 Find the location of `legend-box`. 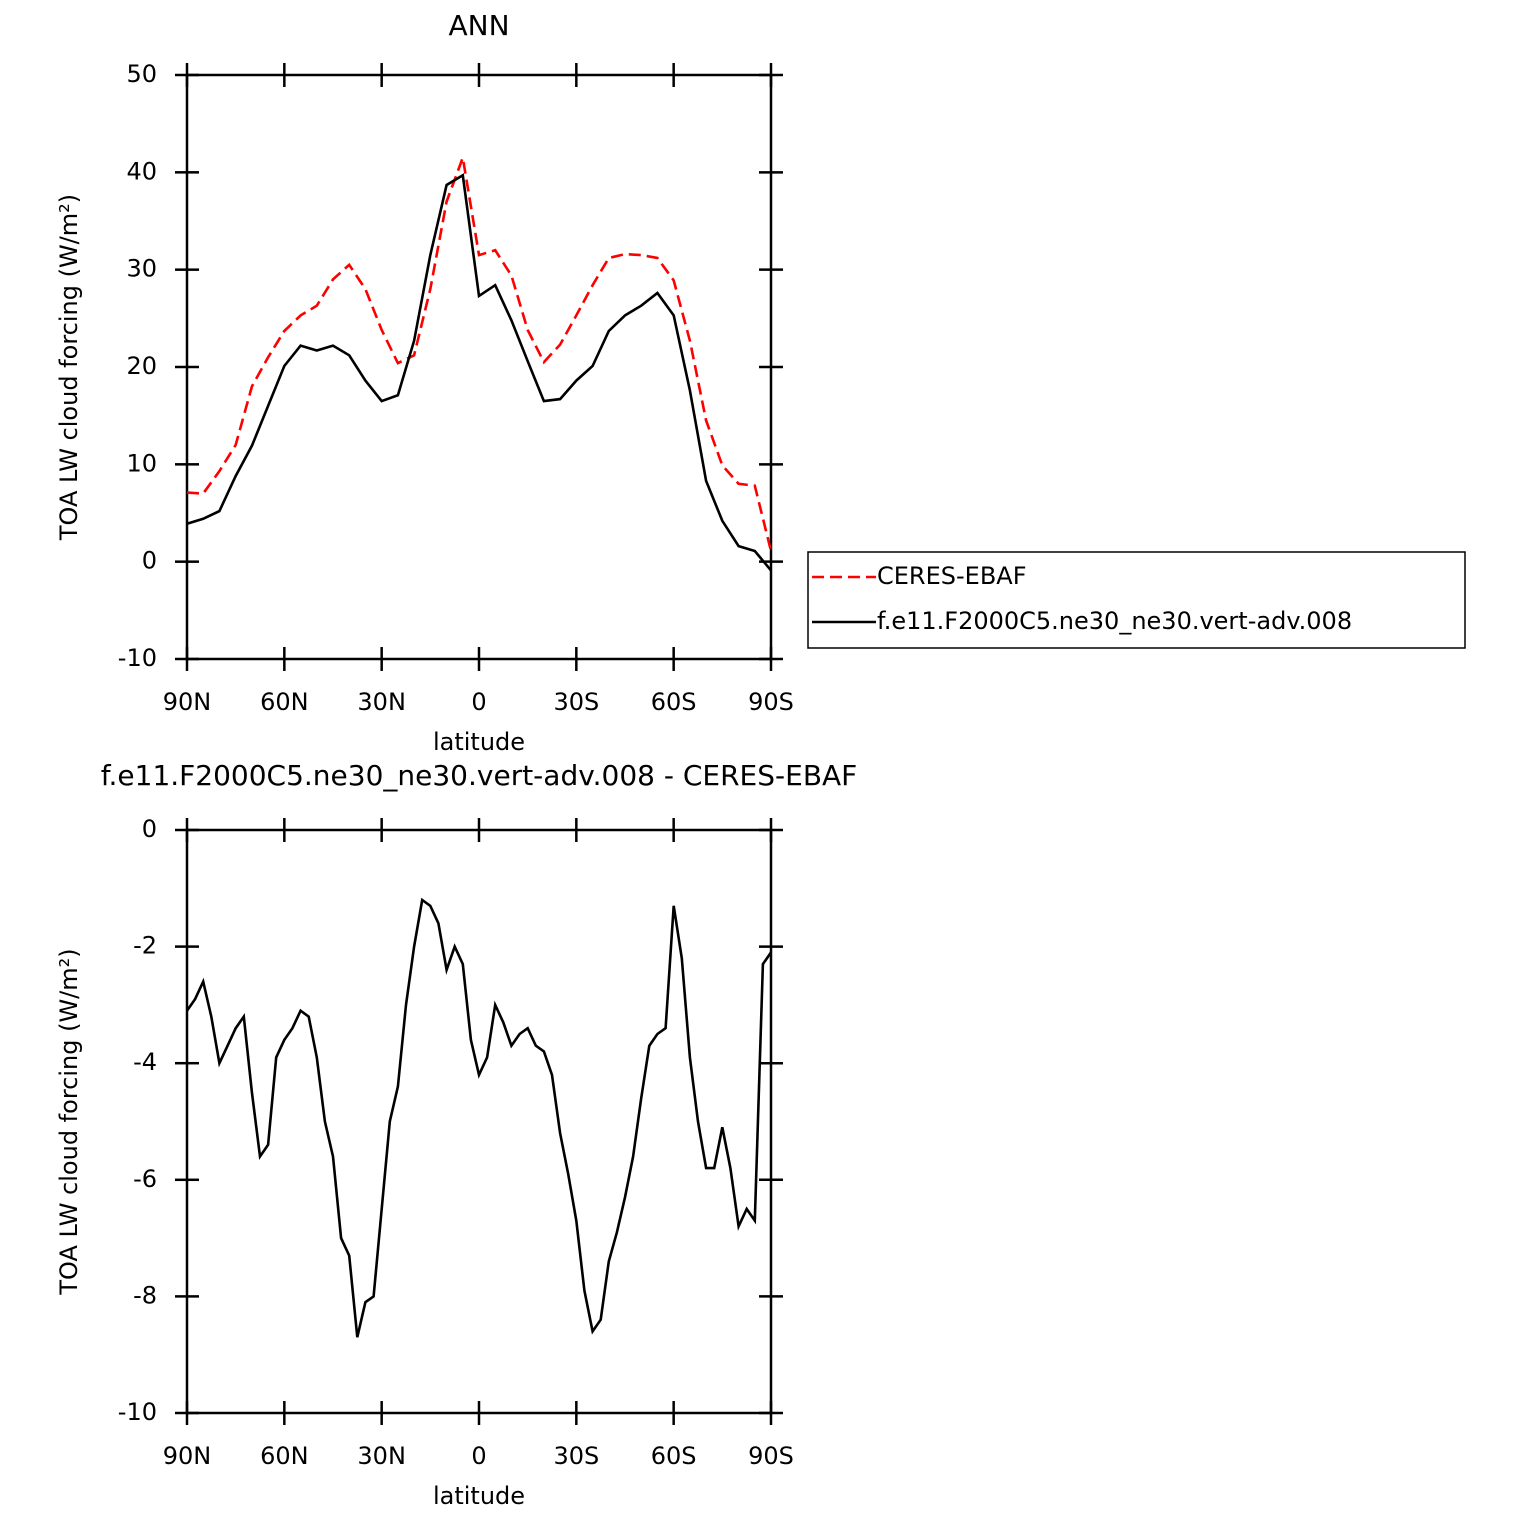

legend-box is located at coordinates (1136, 600).